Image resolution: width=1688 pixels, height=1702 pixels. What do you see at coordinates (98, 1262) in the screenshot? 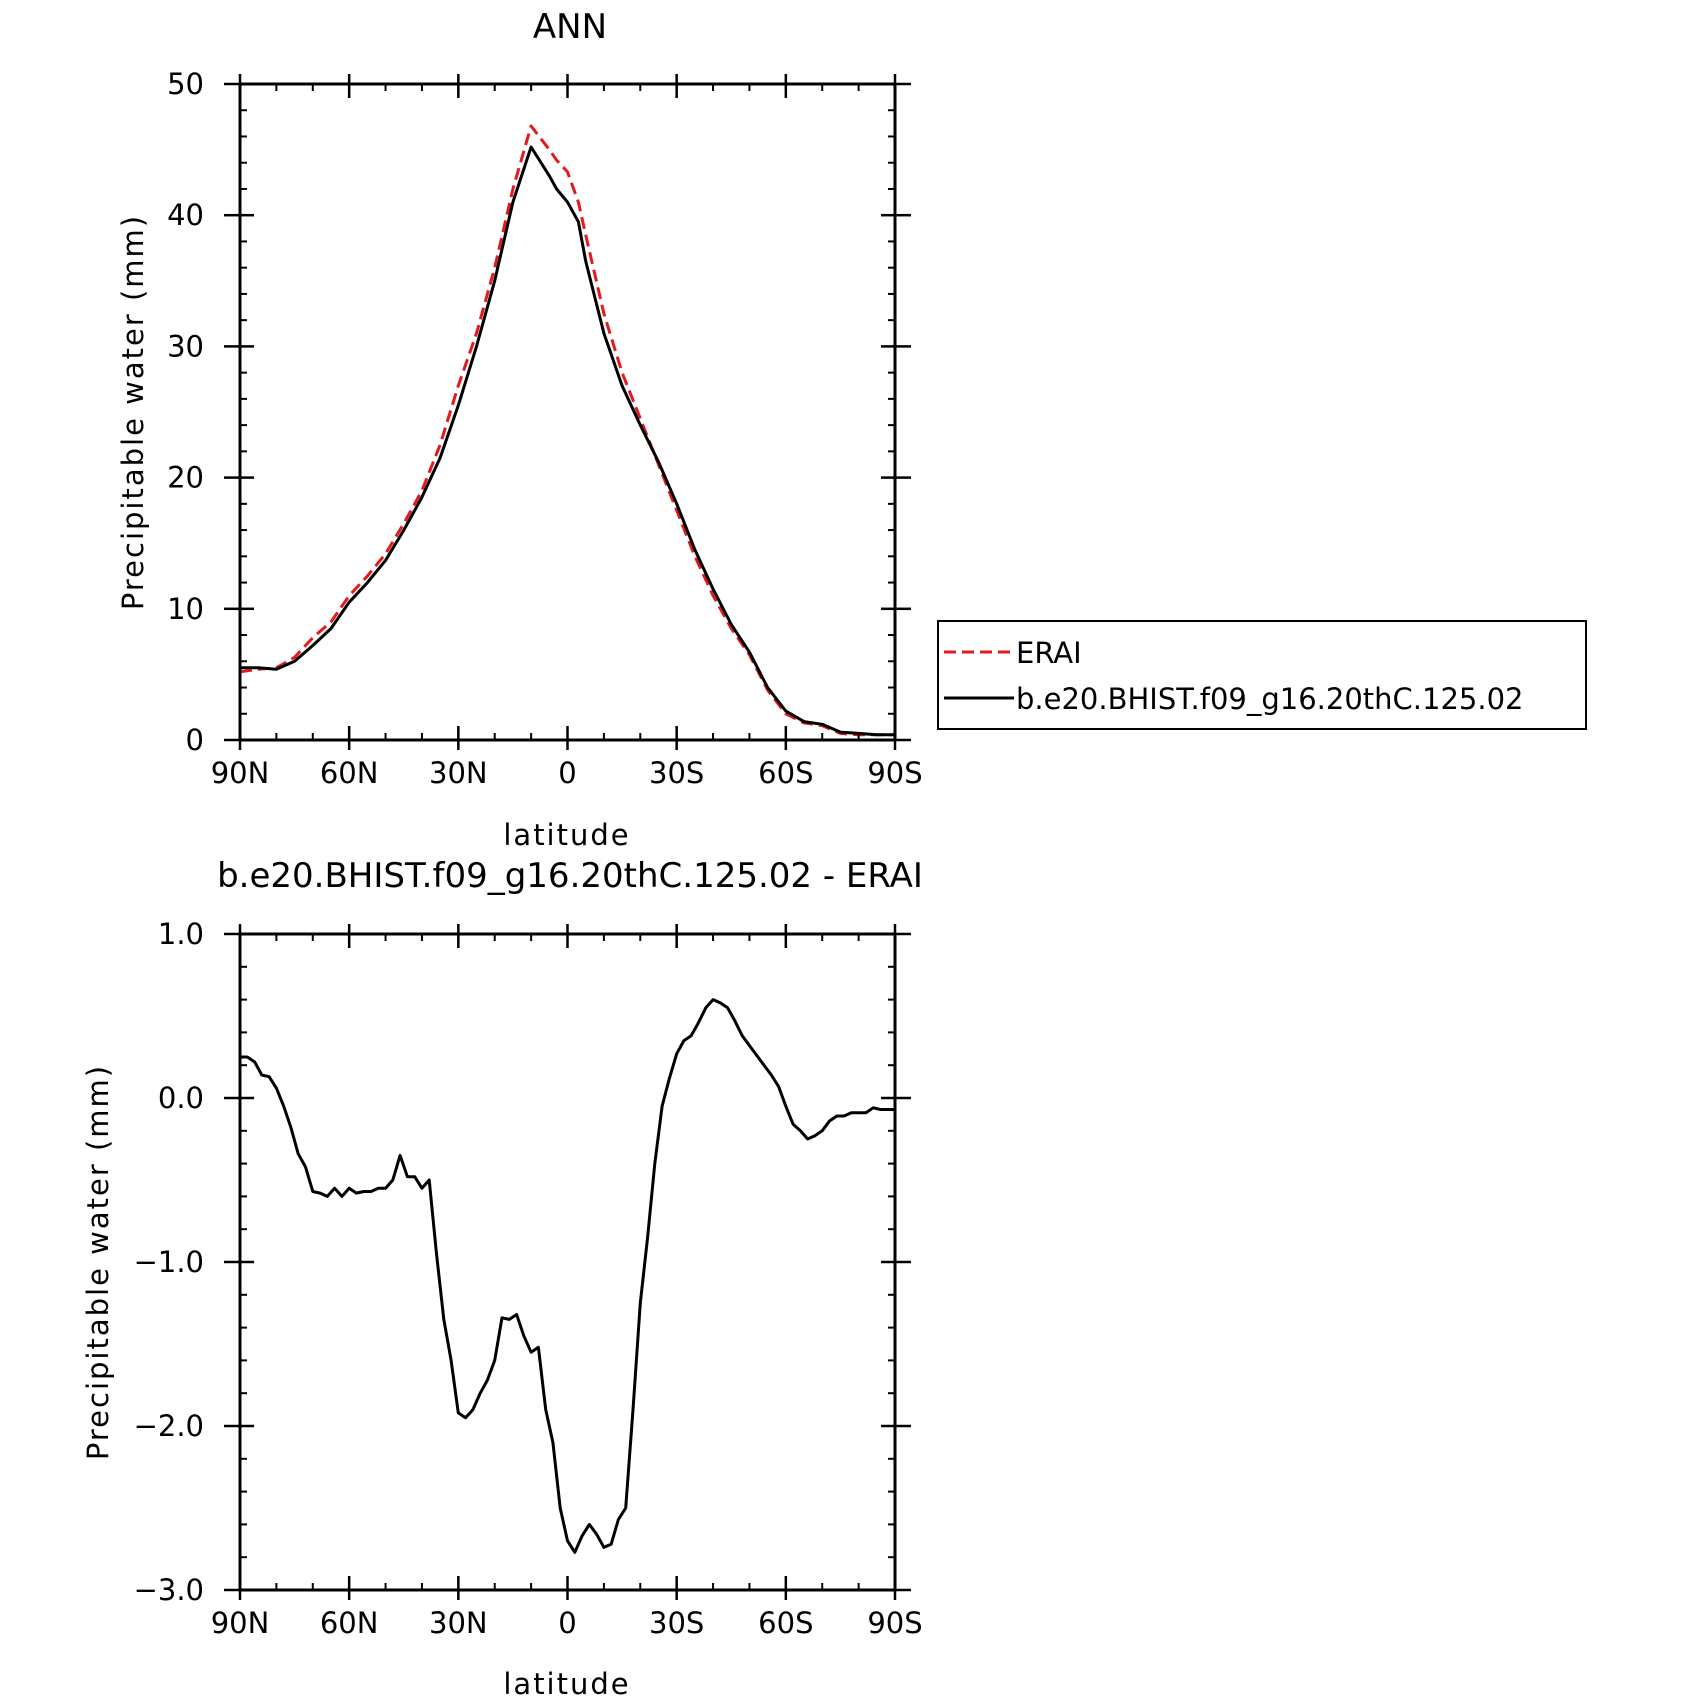
I see `bottom-y-axis-label: Precipitable water (mm)` at bounding box center [98, 1262].